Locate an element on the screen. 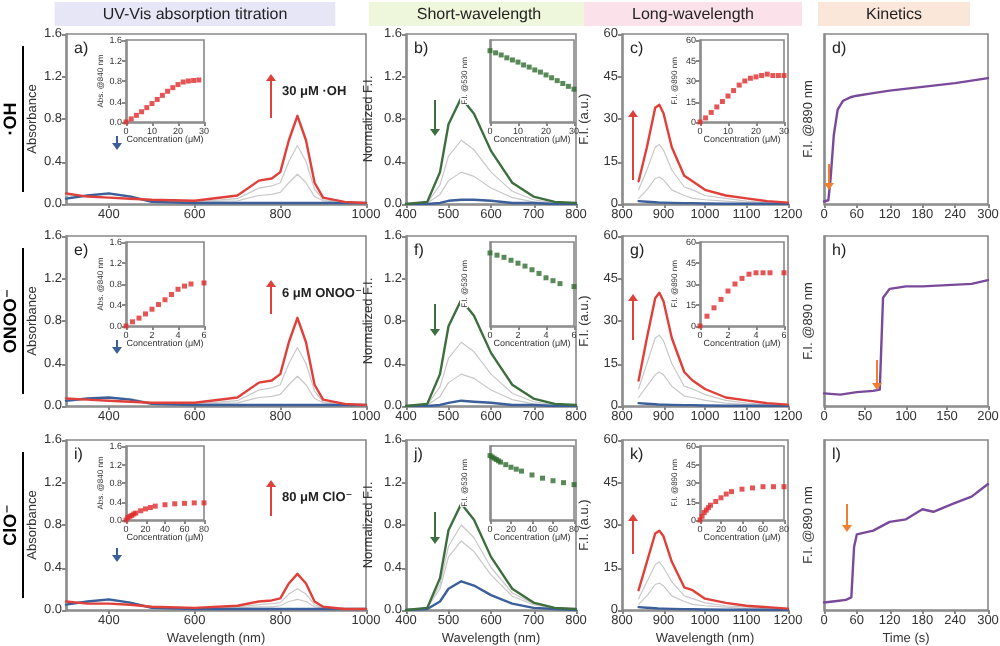  annotation: k) is located at coordinates (637, 454).